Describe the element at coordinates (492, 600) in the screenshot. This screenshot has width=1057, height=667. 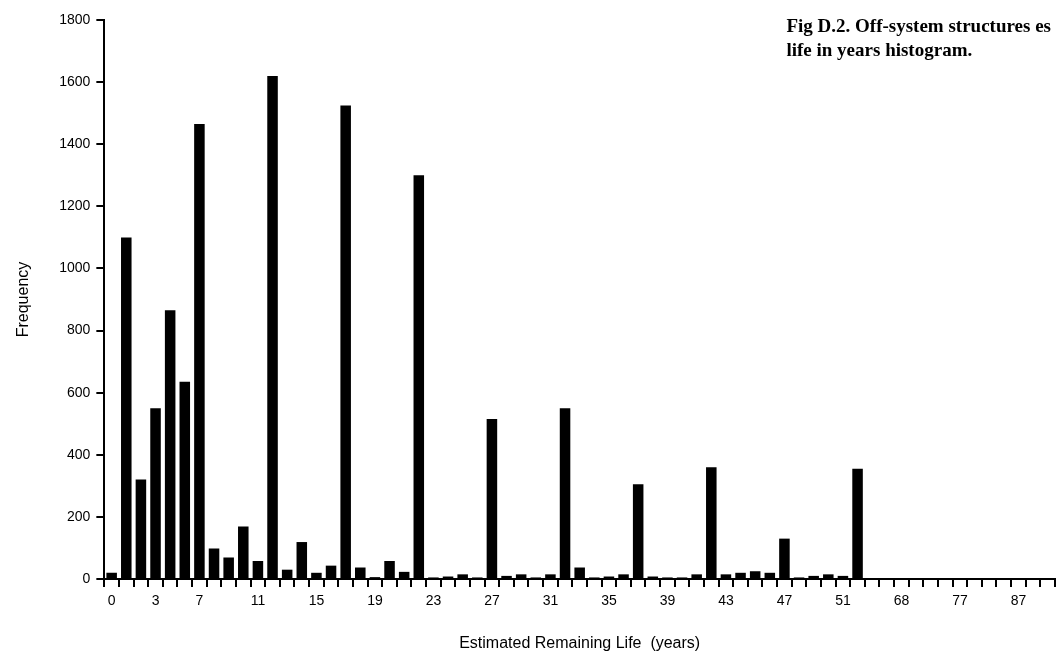
I see `x-tick-label: 27` at that location.